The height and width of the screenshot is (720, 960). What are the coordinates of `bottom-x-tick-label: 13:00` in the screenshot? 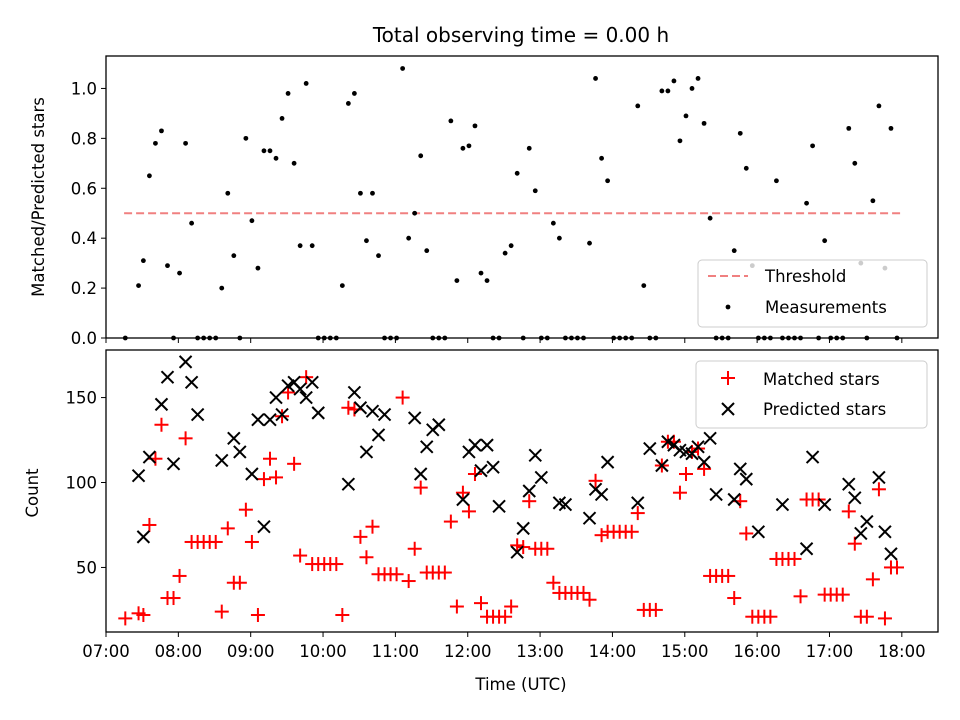 It's located at (540, 651).